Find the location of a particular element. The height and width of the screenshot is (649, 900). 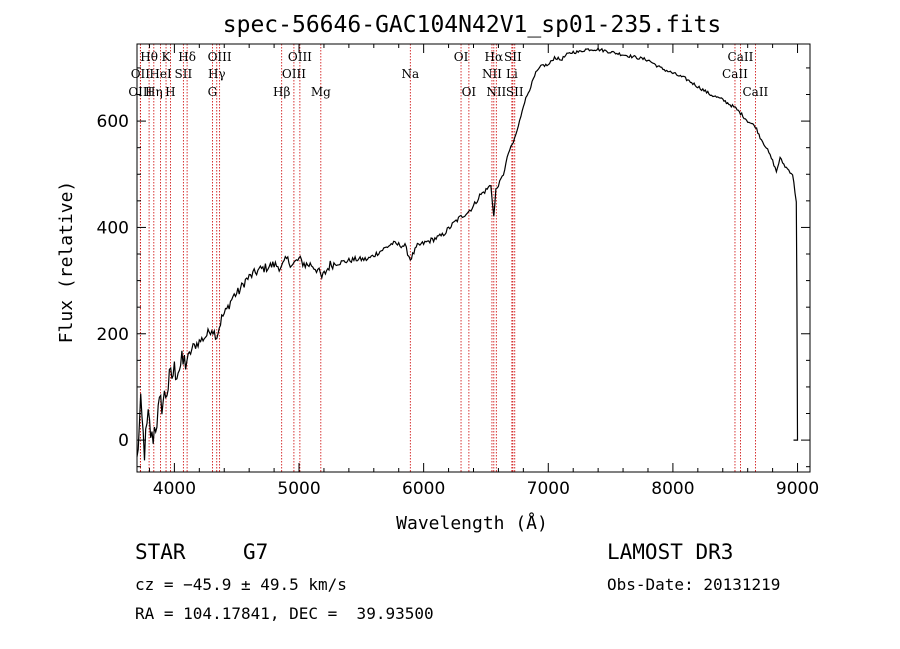

spectral-line-label: Li is located at coordinates (512, 74).